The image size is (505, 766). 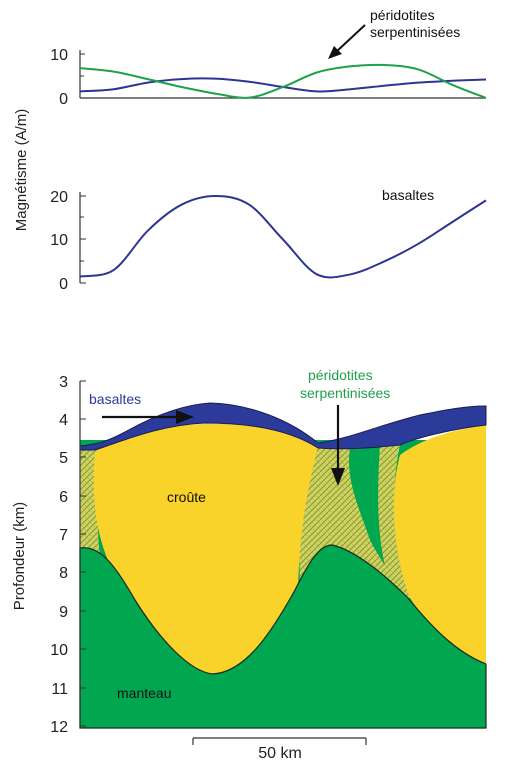 I want to click on serpentinite-zone-middle, so click(x=353, y=521).